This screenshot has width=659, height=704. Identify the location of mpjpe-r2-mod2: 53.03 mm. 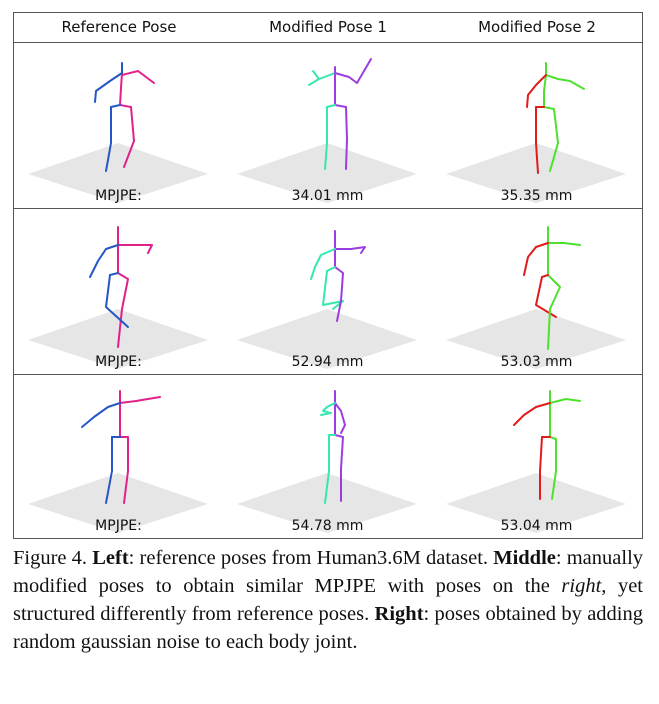
(536, 362).